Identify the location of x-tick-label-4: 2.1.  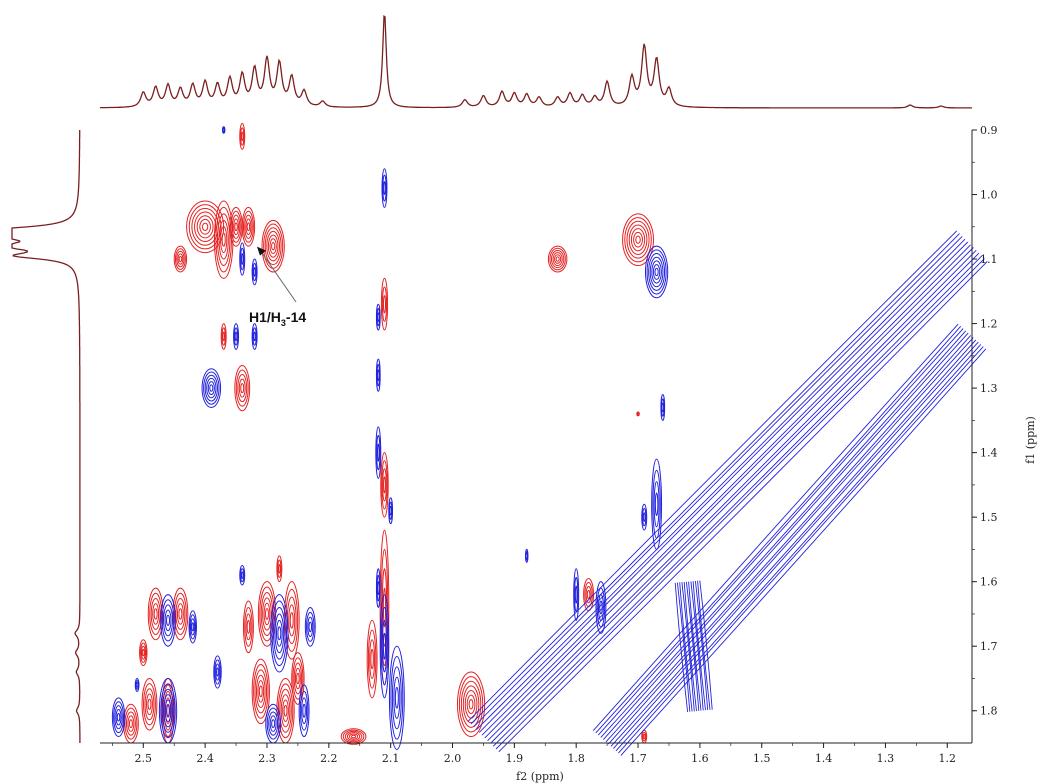
(391, 758).